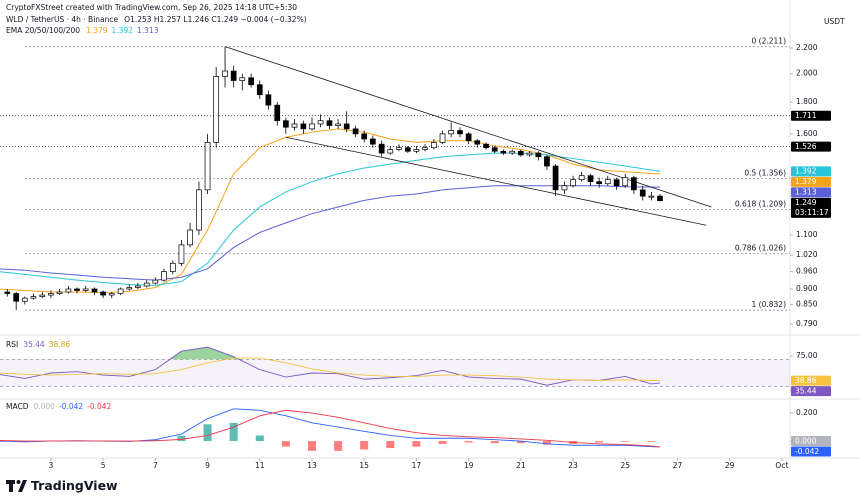 This screenshot has width=860, height=501. Describe the element at coordinates (730, 465) in the screenshot. I see `x-tick-label: 29` at that location.